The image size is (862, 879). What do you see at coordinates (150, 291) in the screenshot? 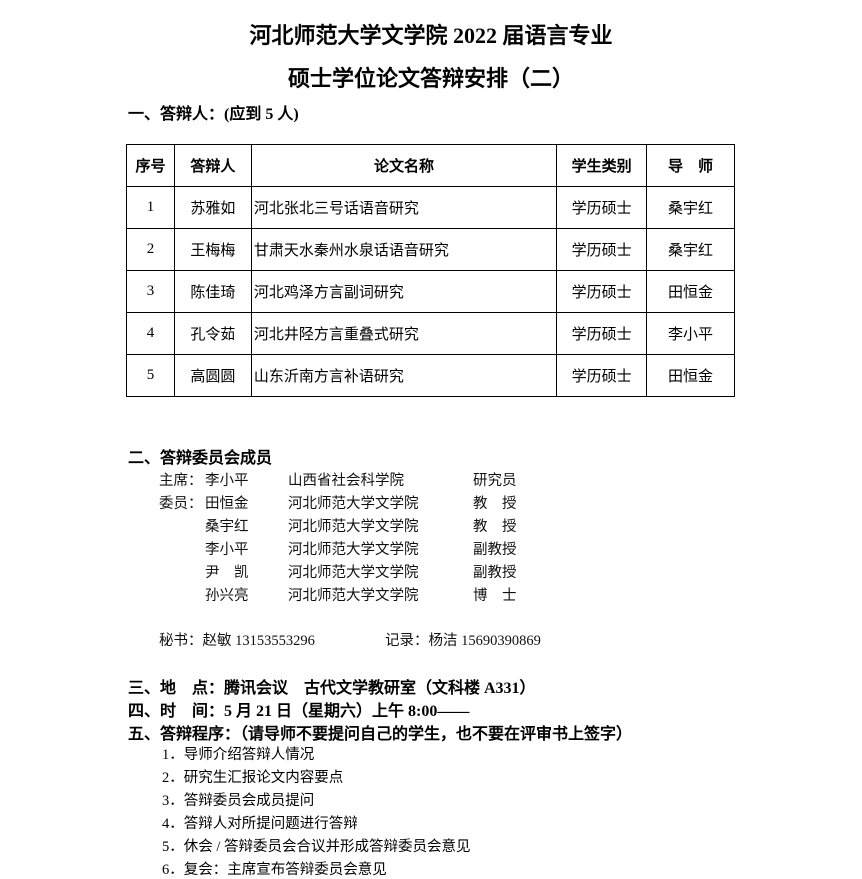
I see `cell-index: 3` at bounding box center [150, 291].